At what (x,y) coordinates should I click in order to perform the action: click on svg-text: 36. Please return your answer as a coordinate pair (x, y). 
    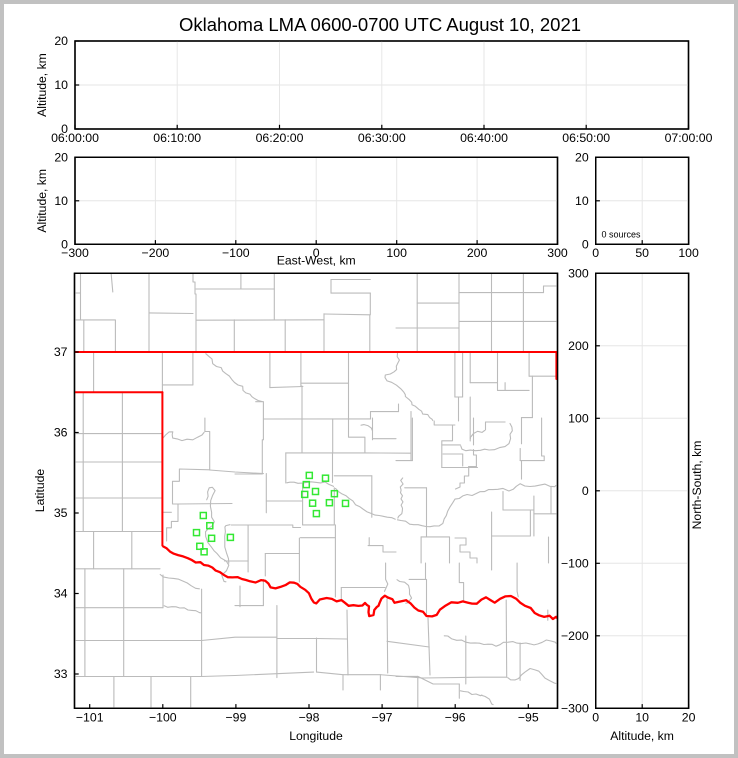
    Looking at the image, I should click on (61, 433).